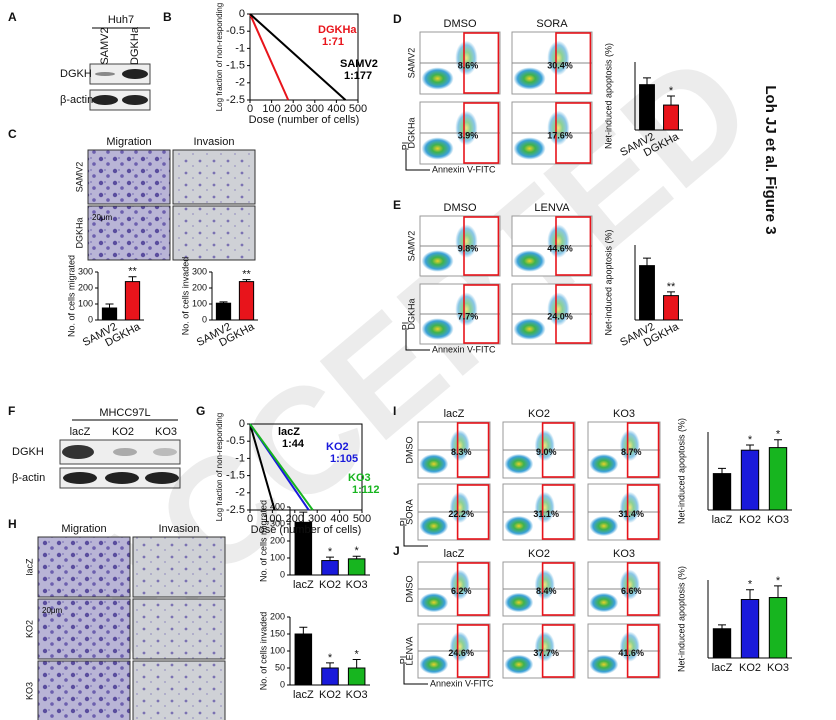 Image resolution: width=836 pixels, height=720 pixels. I want to click on x-tick-label: 500, so click(358, 109).